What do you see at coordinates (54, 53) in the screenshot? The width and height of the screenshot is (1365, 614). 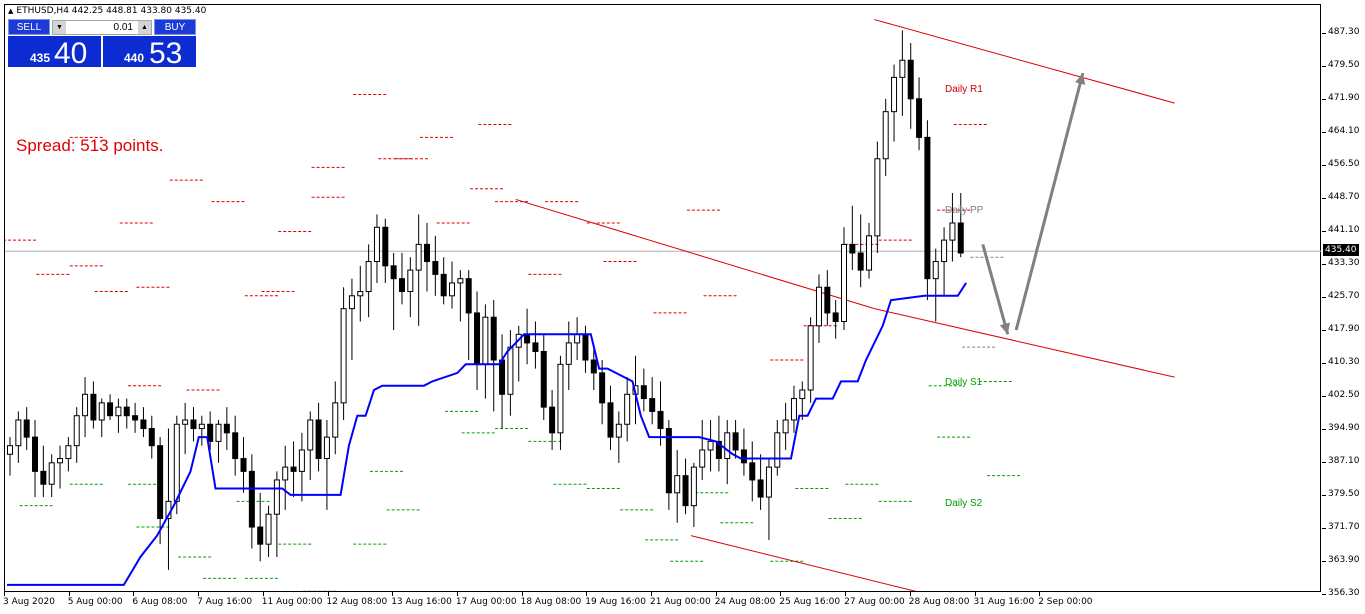 I see `sell-quote: 435 40` at bounding box center [54, 53].